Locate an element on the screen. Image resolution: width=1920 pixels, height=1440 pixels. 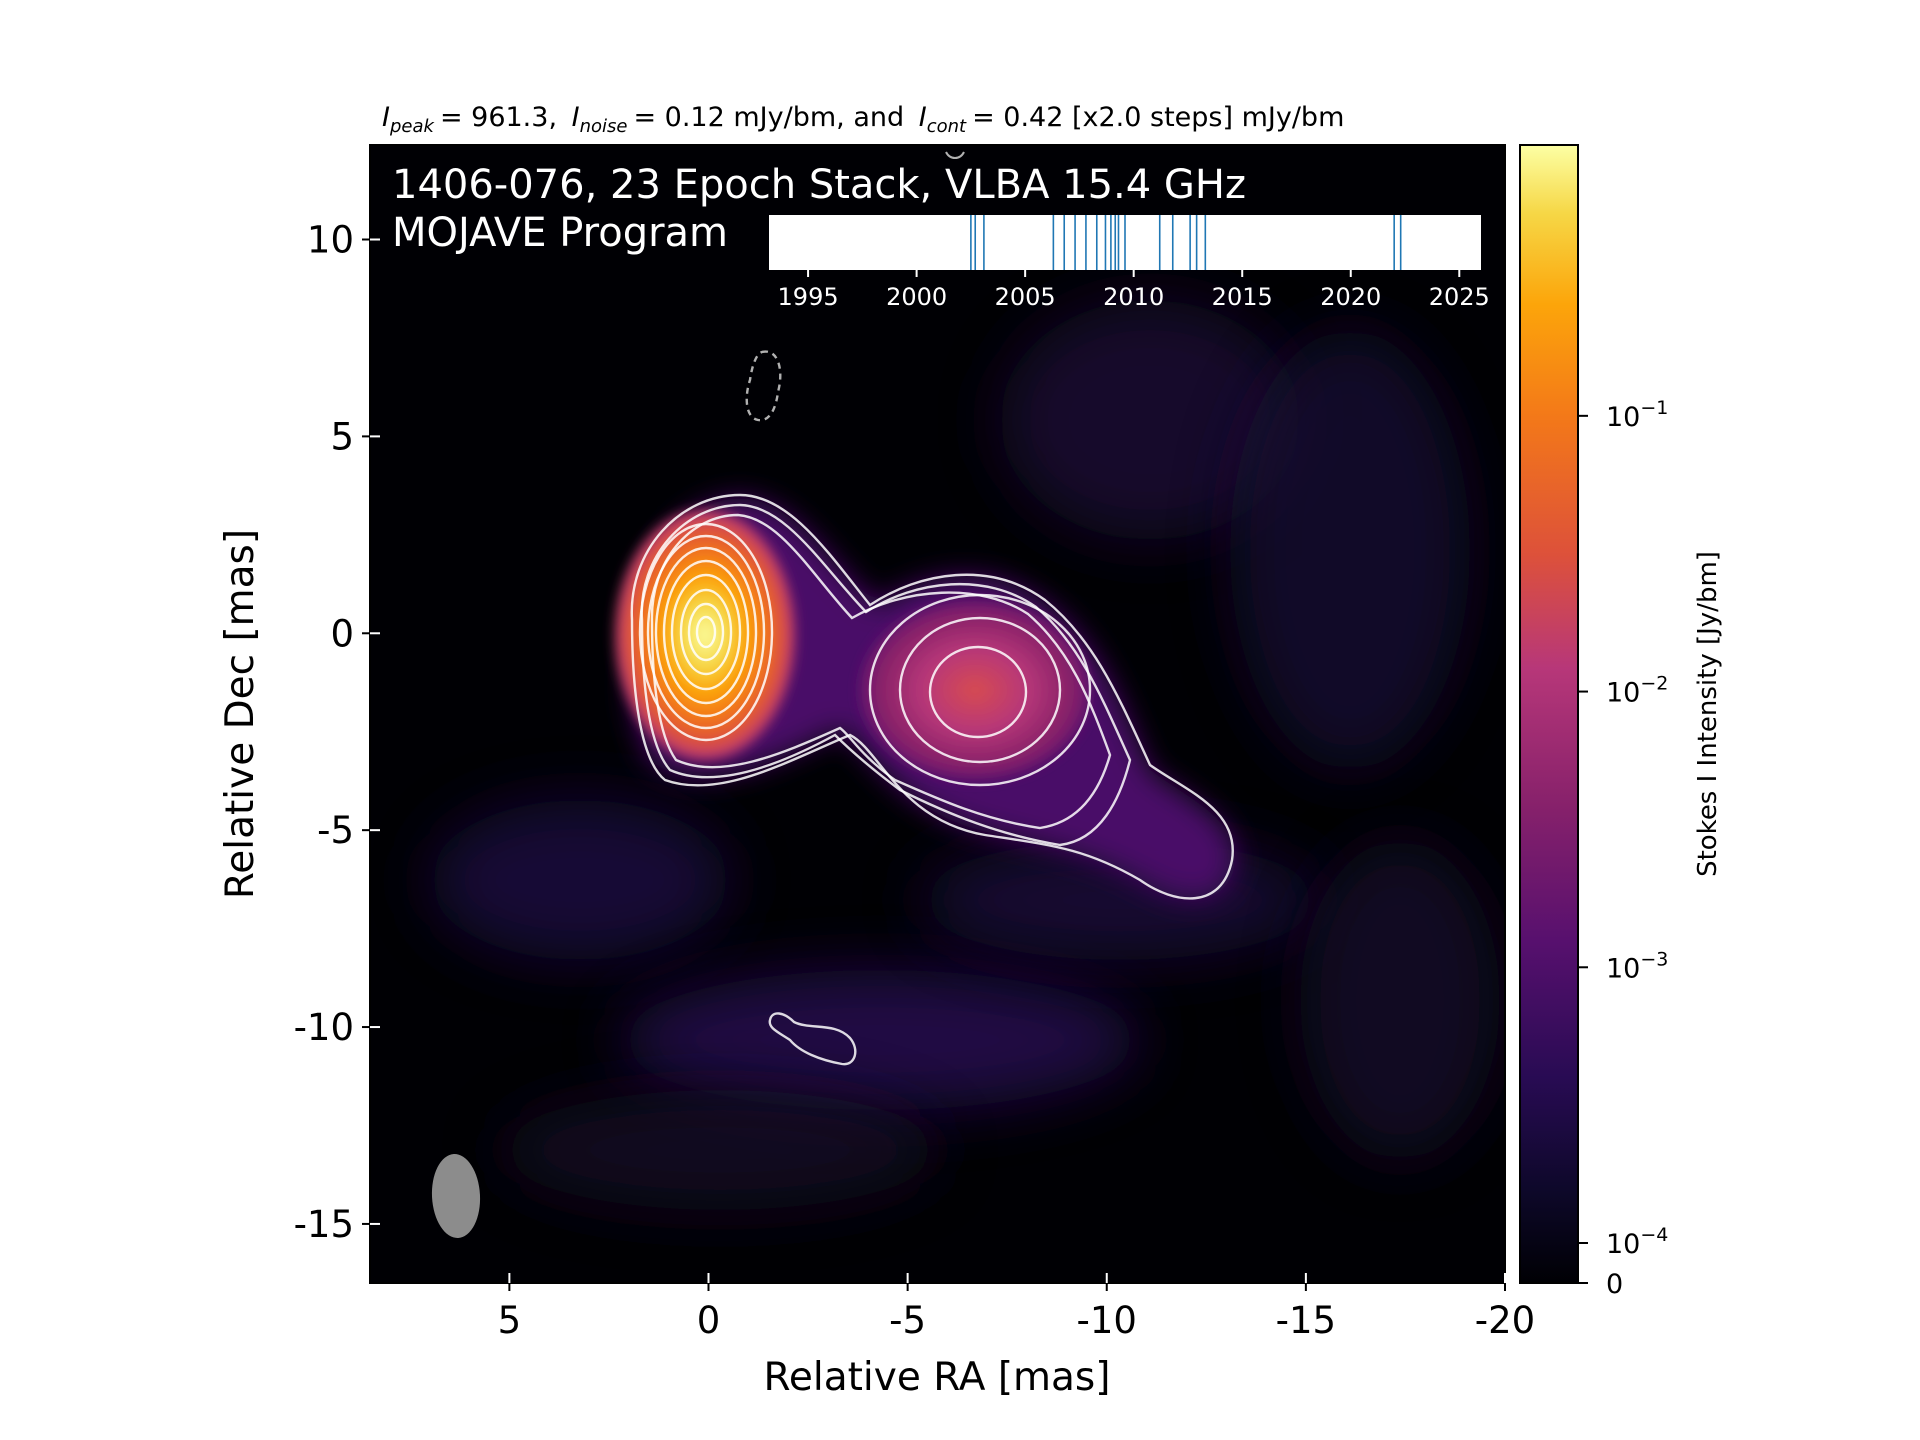
title-peak-subscript: peak is located at coordinates (412, 126).